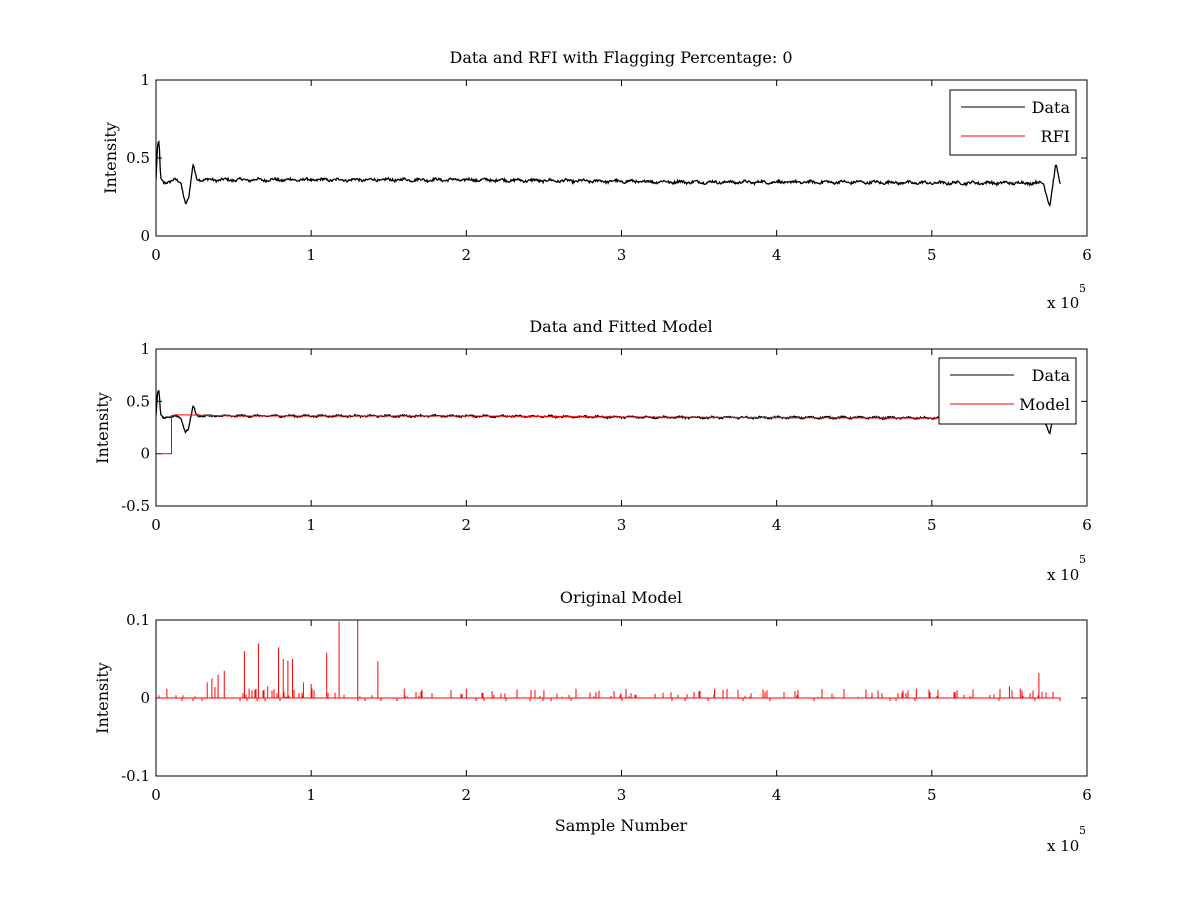 This screenshot has height=900, width=1200. I want to click on panel-top-xtick-label: 3, so click(622, 255).